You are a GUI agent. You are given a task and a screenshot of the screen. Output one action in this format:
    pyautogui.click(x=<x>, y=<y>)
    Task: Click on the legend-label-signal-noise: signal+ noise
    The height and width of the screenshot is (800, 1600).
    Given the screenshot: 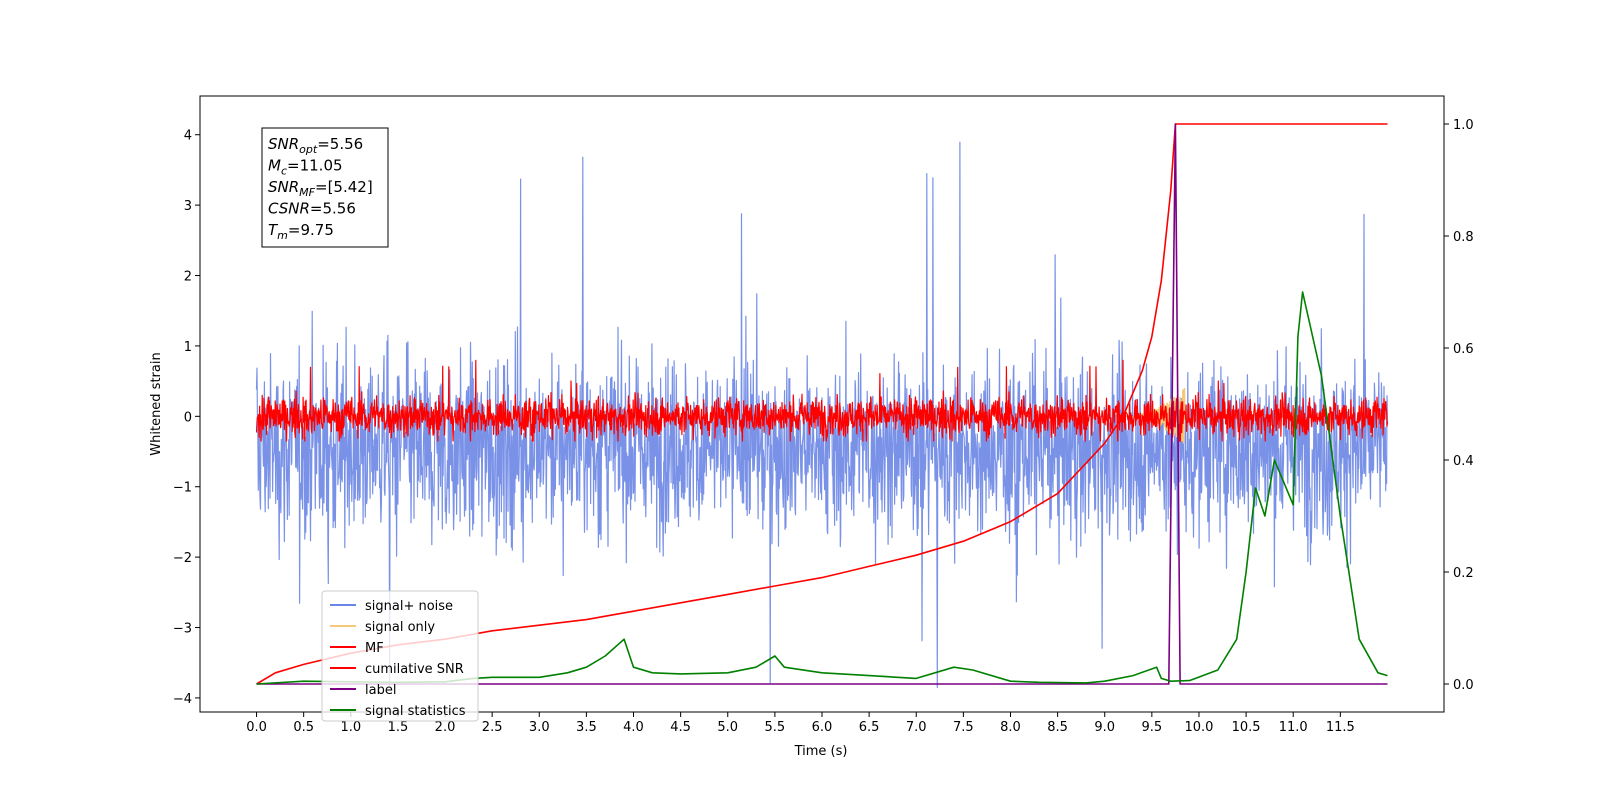 What is the action you would take?
    pyautogui.click(x=409, y=606)
    